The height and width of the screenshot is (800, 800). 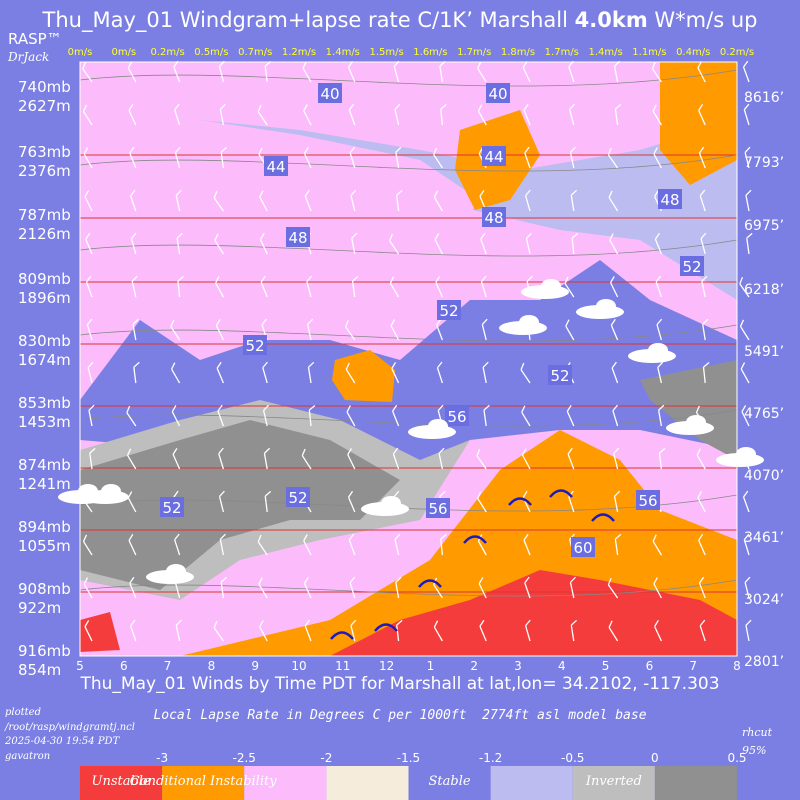 What do you see at coordinates (695, 783) in the screenshot?
I see `legend-swatch` at bounding box center [695, 783].